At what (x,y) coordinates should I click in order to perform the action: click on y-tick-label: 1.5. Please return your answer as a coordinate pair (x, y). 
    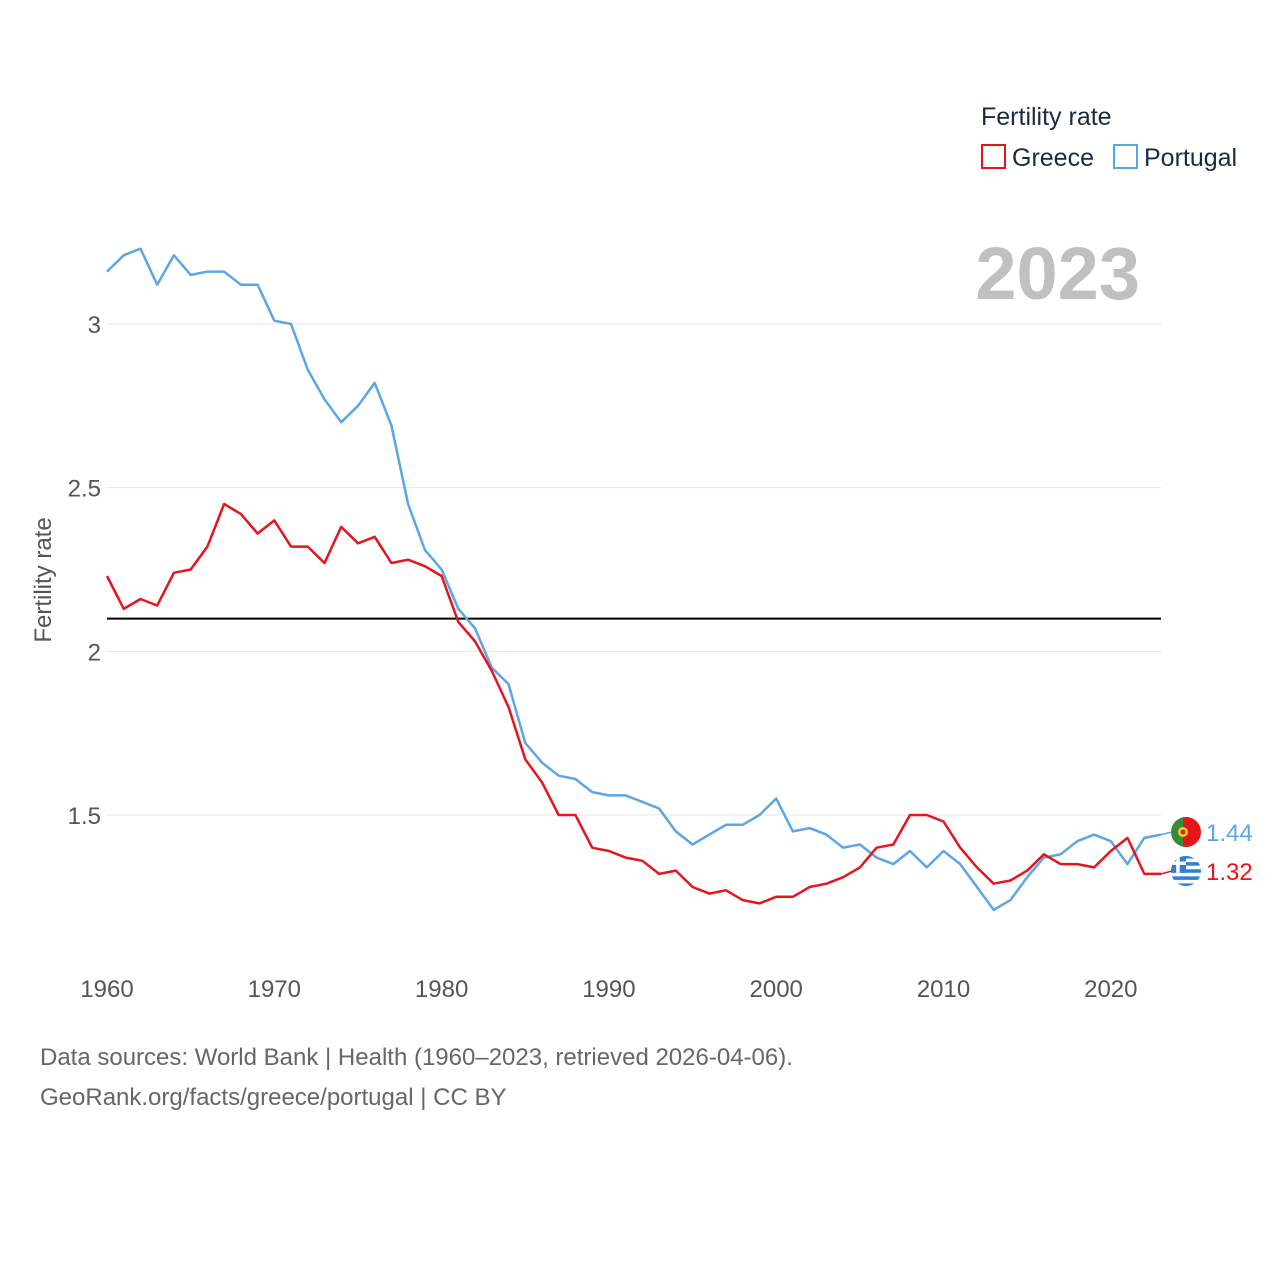
    Looking at the image, I should click on (84, 816).